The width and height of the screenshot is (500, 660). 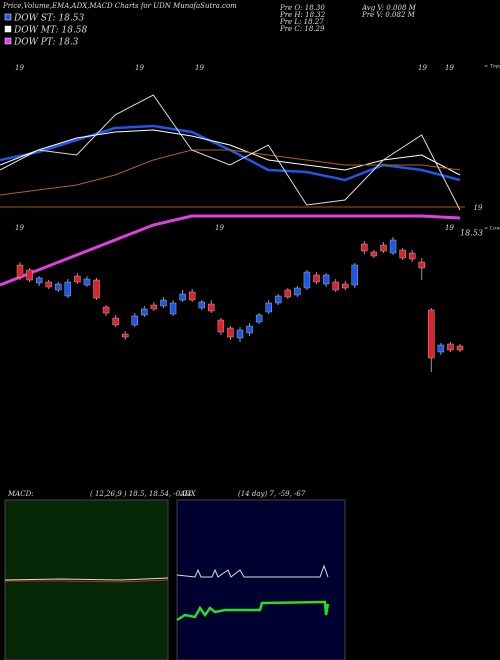 What do you see at coordinates (48, 19) in the screenshot?
I see `legend-label: DOW ST: 18.53` at bounding box center [48, 19].